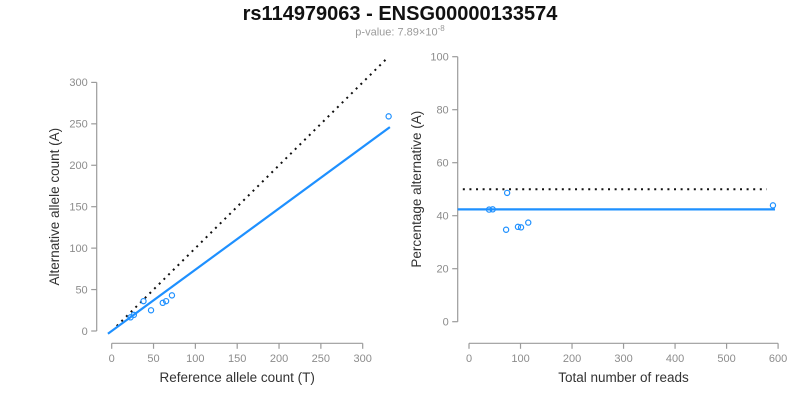 This screenshot has width=800, height=400. What do you see at coordinates (237, 359) in the screenshot?
I see `x-tick-label: 150` at bounding box center [237, 359].